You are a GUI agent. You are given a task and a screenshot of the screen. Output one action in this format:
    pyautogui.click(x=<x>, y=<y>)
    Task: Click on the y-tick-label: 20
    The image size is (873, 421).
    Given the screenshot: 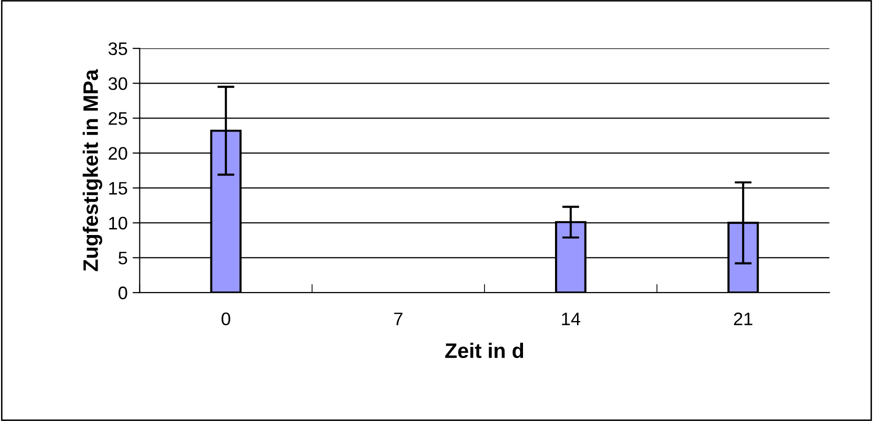 What is the action you would take?
    pyautogui.click(x=118, y=153)
    